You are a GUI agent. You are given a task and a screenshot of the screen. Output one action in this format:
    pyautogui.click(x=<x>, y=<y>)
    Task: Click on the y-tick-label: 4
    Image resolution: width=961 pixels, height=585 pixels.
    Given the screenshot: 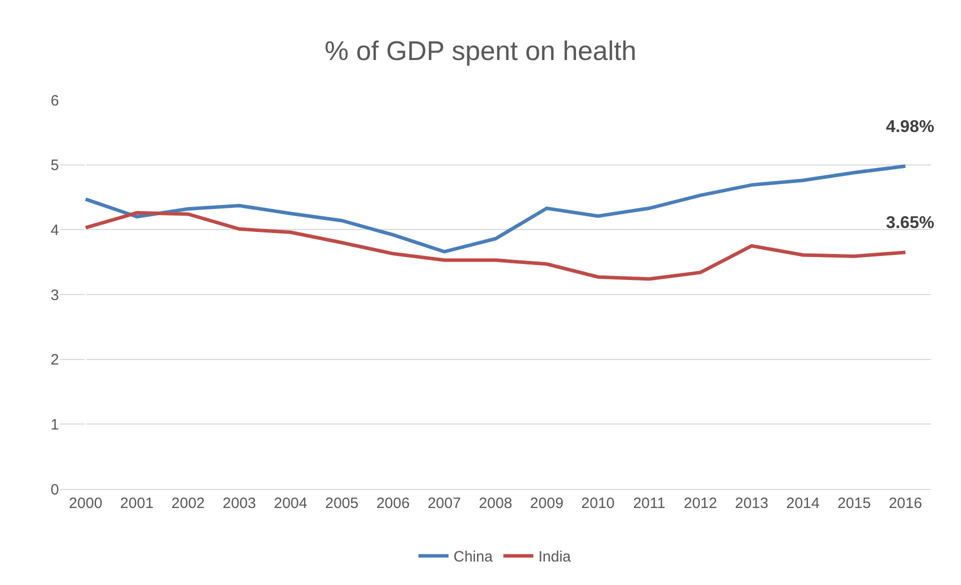 What is the action you would take?
    pyautogui.click(x=54, y=230)
    